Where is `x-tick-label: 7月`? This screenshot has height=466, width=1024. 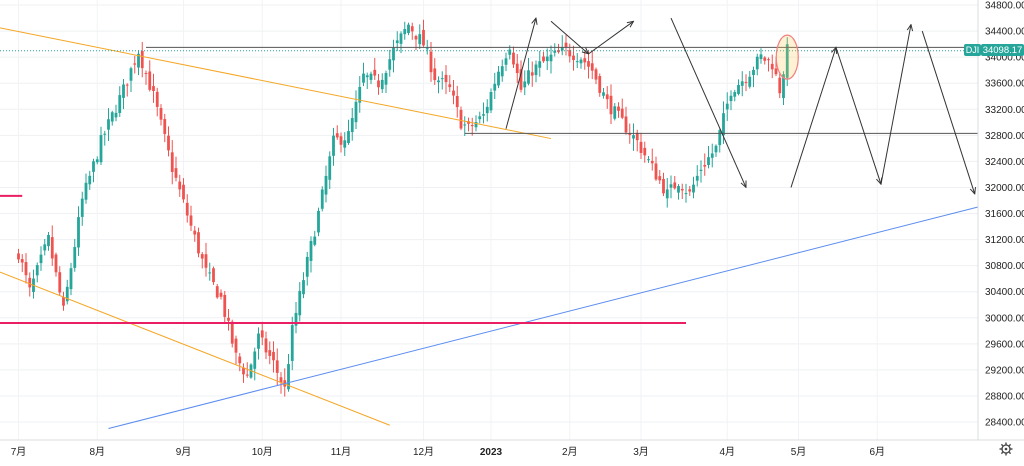 x-tick-label: 7月 is located at coordinates (19, 452).